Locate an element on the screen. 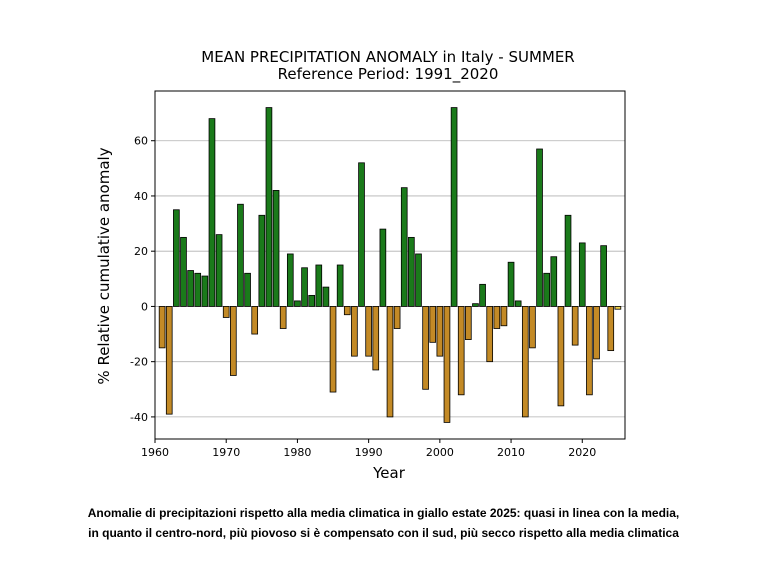 The image size is (767, 571). y-tick-label: -20 is located at coordinates (139, 362).